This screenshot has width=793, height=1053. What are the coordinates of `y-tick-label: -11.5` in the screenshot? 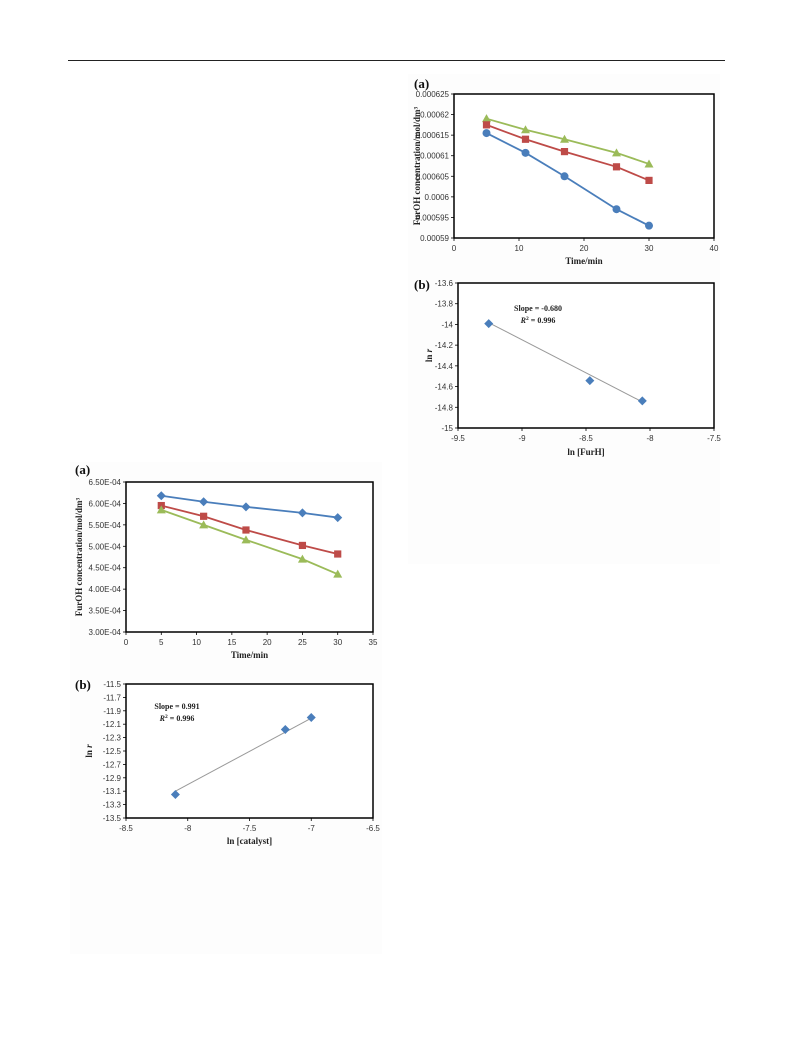 It's located at (112, 684).